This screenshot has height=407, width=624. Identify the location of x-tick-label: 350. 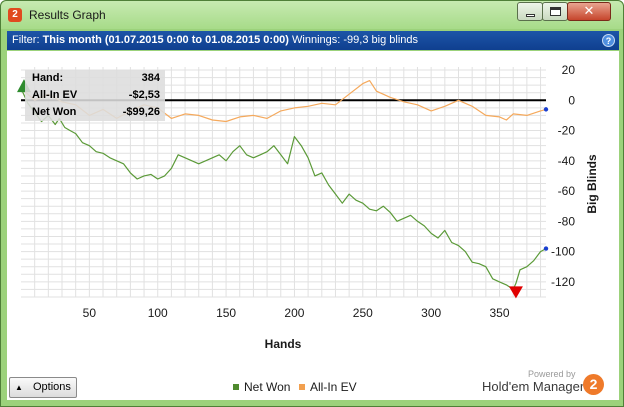
(500, 313).